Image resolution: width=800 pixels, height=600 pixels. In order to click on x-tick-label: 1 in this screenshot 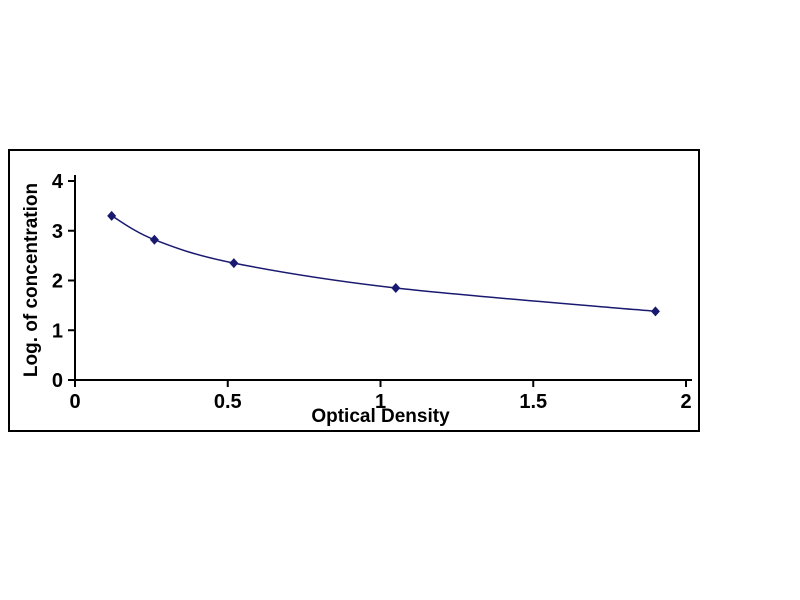, I will do `click(380, 402)`.